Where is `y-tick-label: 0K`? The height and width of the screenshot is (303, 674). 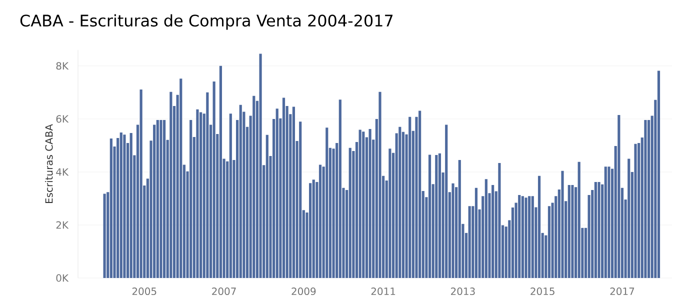
y-tick-label: 0K is located at coordinates (62, 278).